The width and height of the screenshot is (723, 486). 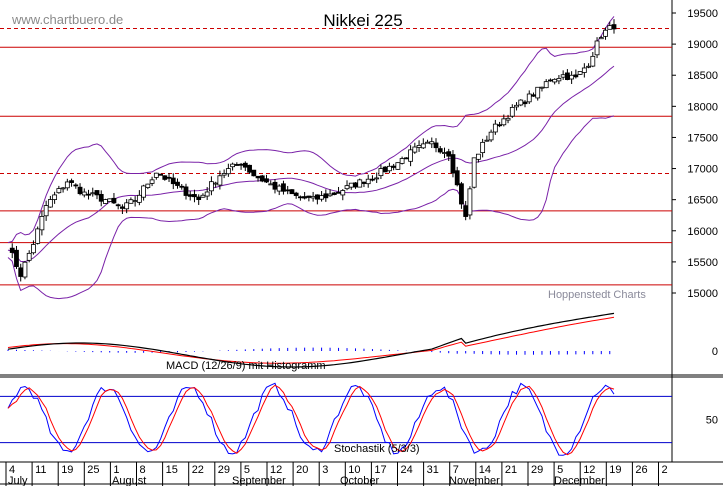 What do you see at coordinates (198, 470) in the screenshot?
I see `xaxis-day-label: 22` at bounding box center [198, 470].